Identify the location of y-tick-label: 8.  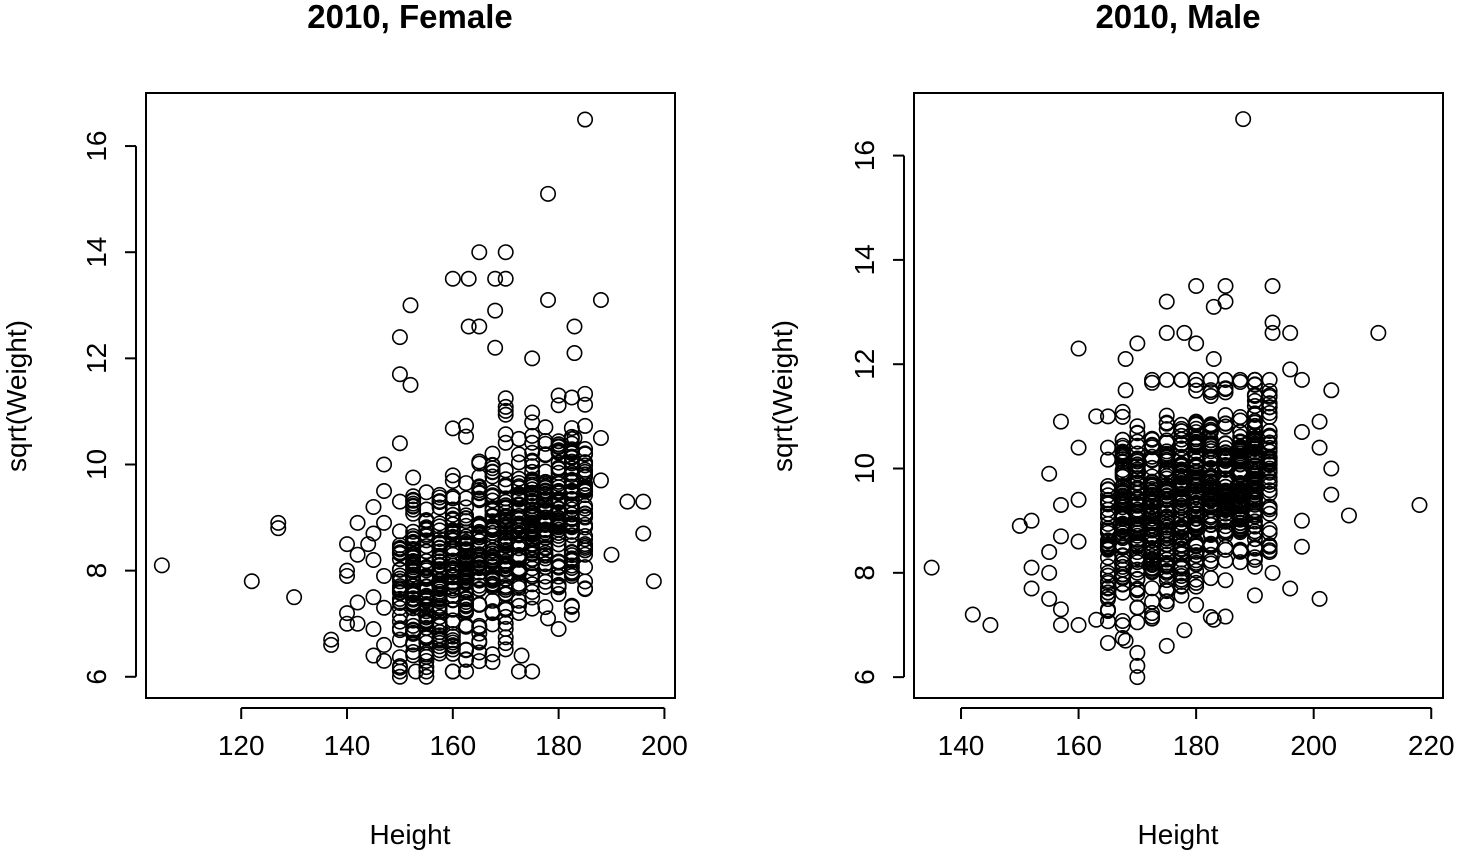
(96, 571).